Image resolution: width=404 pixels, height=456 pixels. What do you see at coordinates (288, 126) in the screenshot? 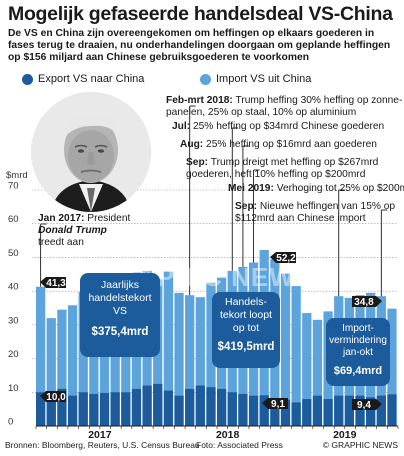
I see `annotation-jul-text: 25% heffing op $34mrd Chinese goederen` at bounding box center [288, 126].